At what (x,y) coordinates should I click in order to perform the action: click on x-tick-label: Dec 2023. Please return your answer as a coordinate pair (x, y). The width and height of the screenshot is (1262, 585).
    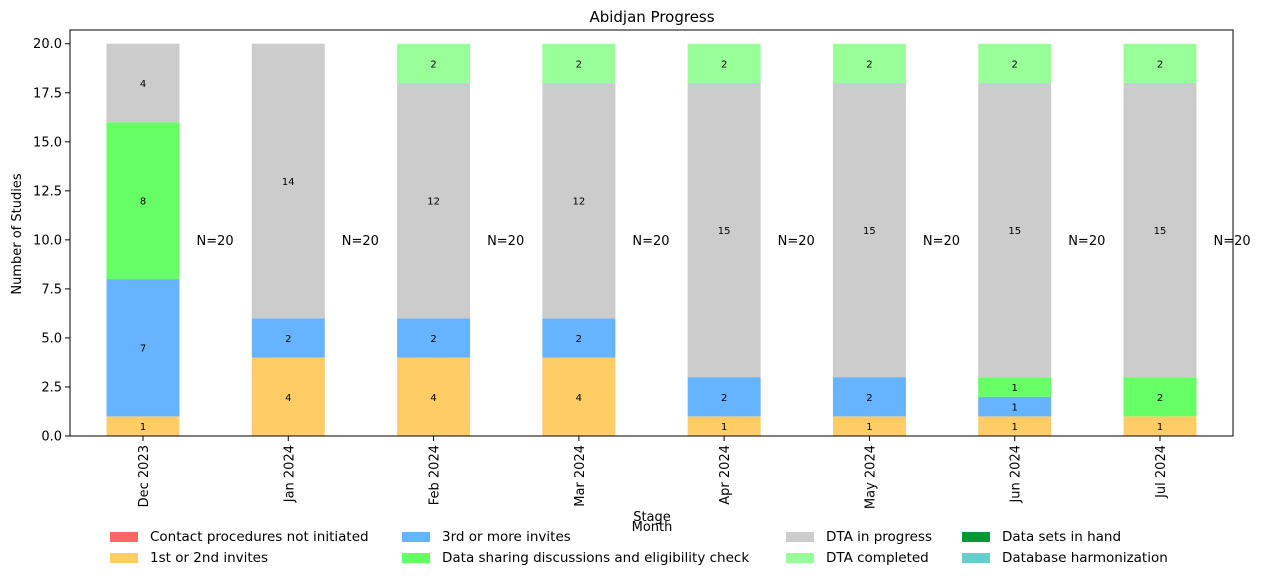
    Looking at the image, I should click on (144, 476).